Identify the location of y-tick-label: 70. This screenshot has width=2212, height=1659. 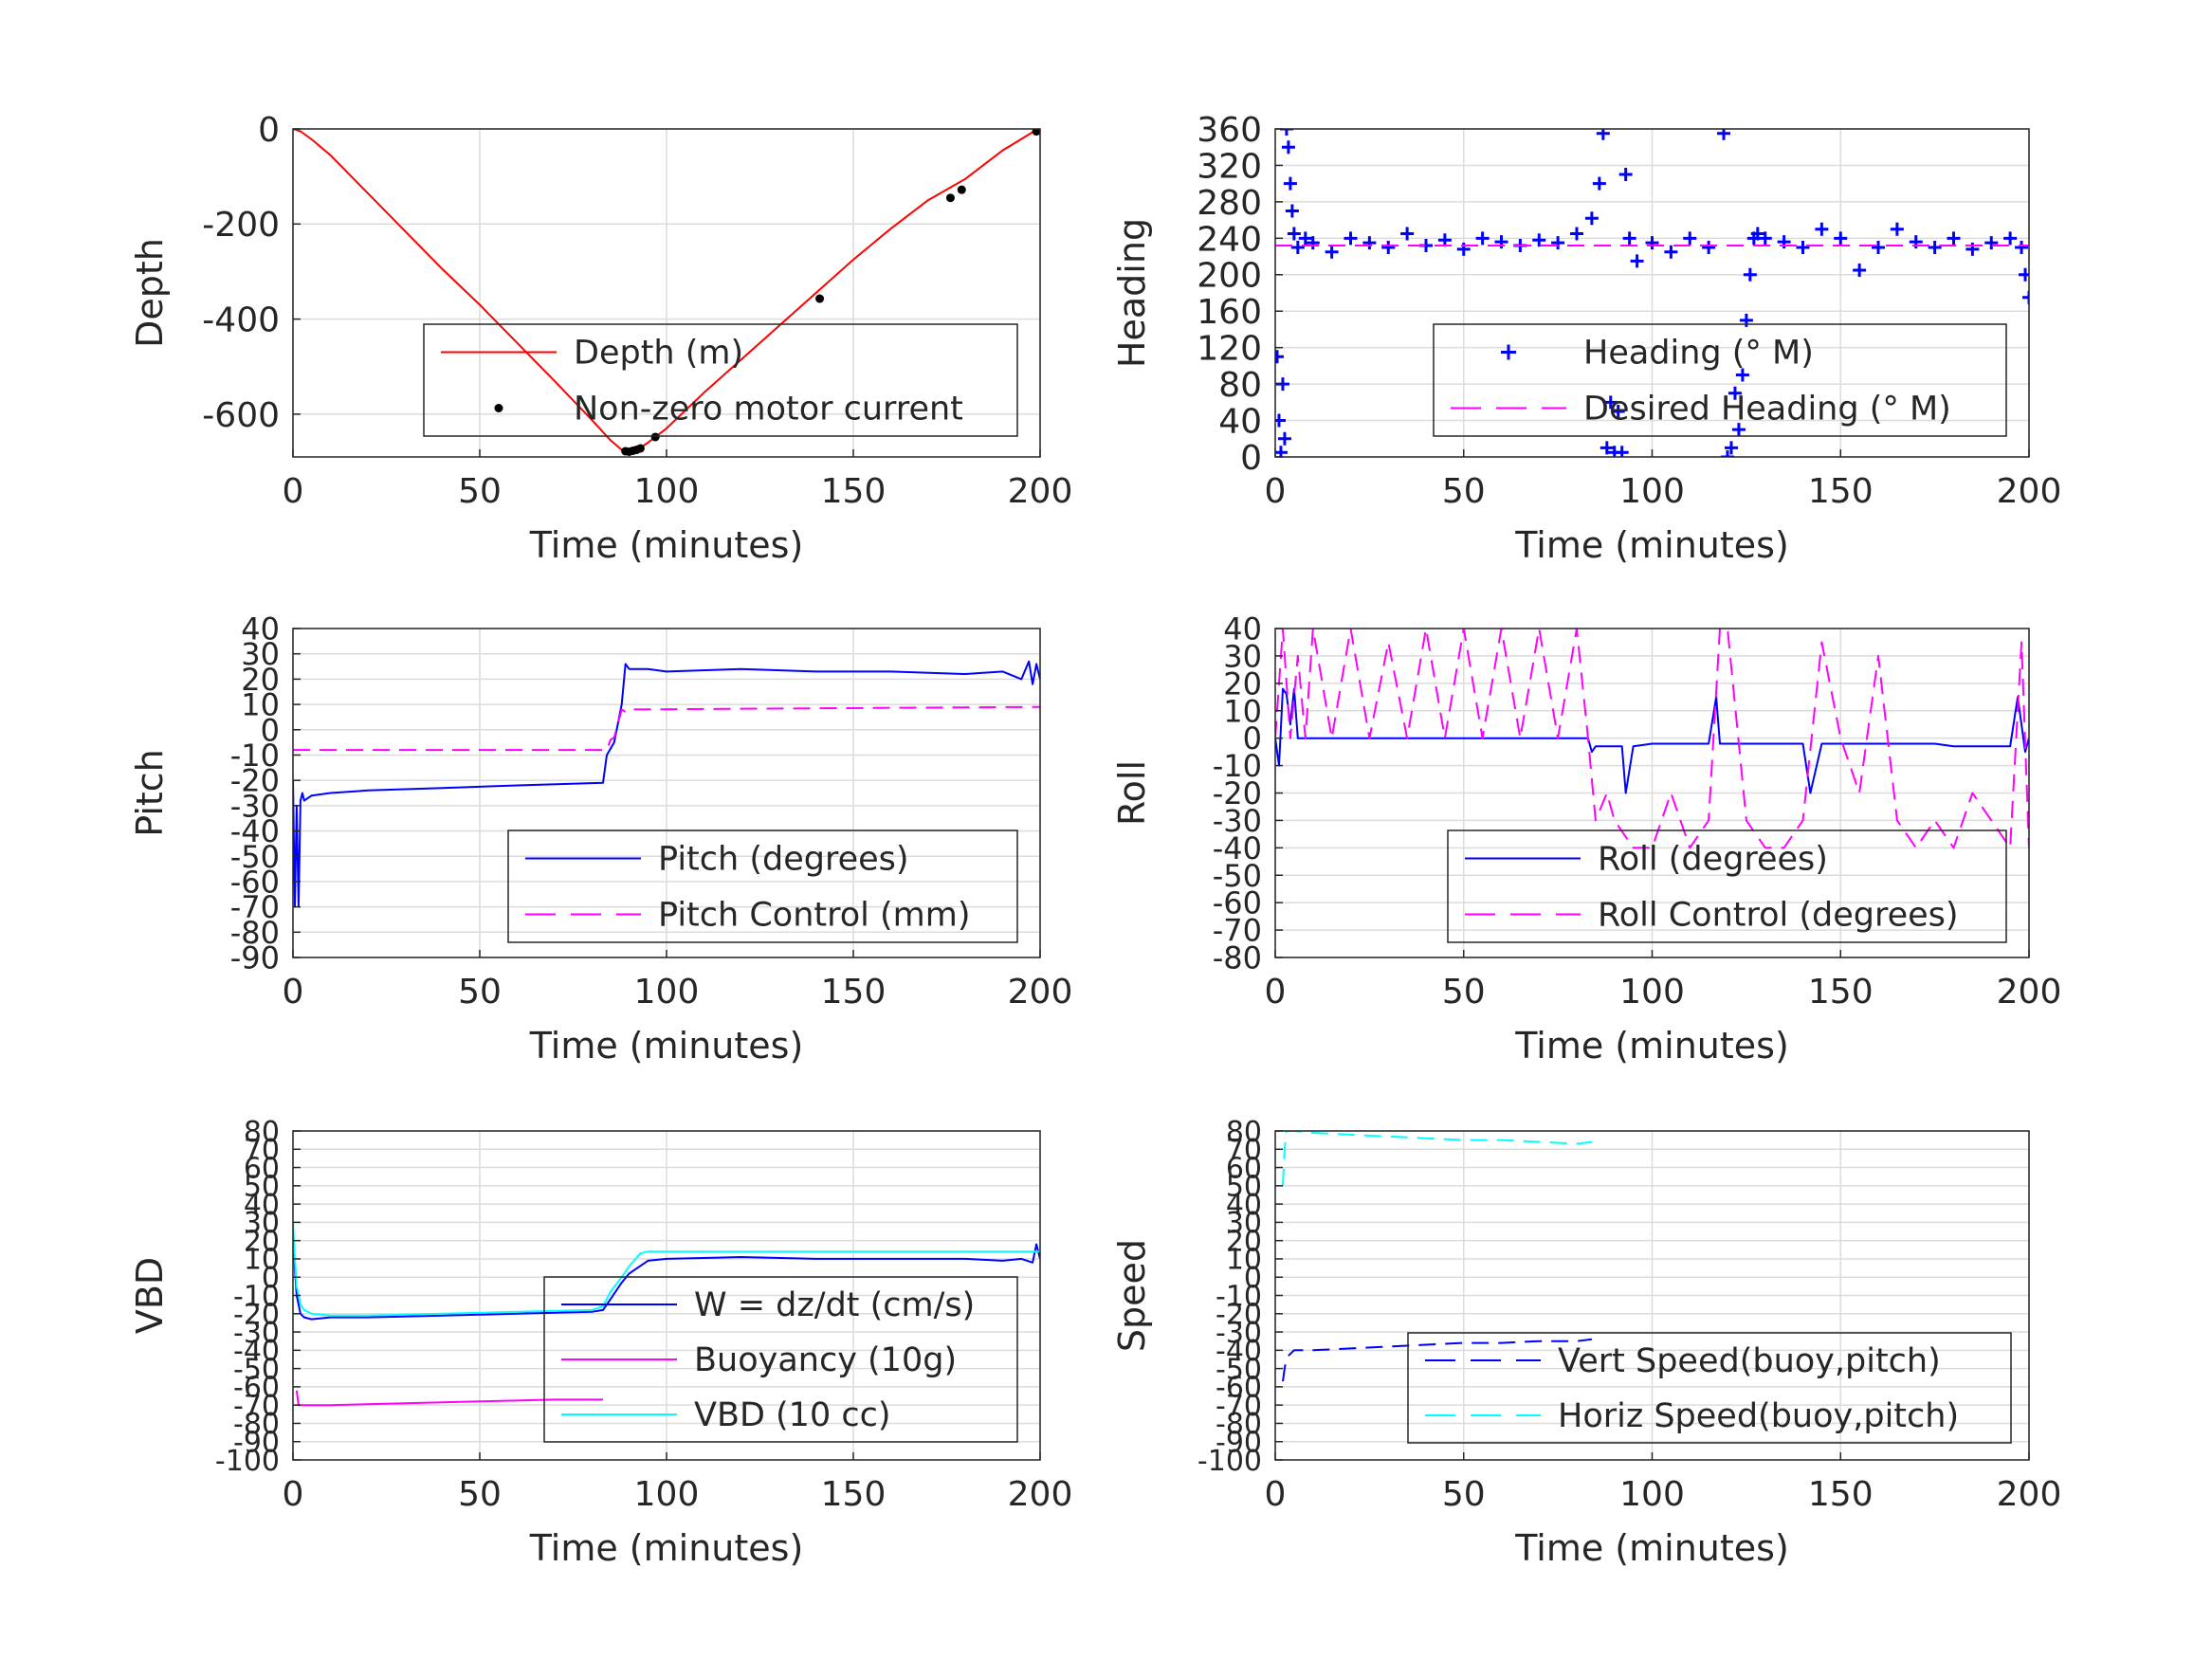
(1244, 1150).